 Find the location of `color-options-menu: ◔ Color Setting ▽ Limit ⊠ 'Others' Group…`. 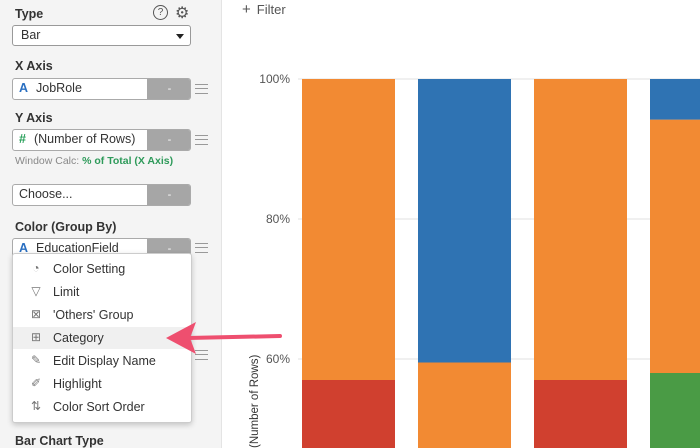

color-options-menu: ◔ Color Setting ▽ Limit ⊠ 'Others' Group… is located at coordinates (102, 338).